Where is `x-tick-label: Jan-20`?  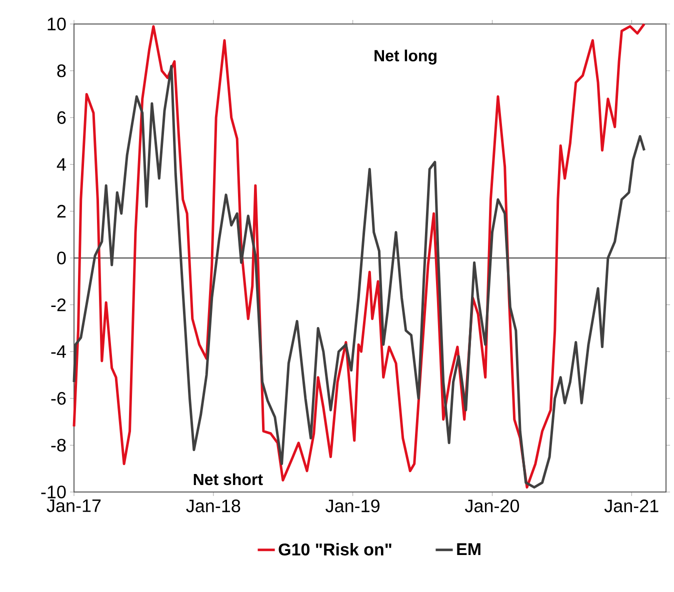 x-tick-label: Jan-20 is located at coordinates (492, 506).